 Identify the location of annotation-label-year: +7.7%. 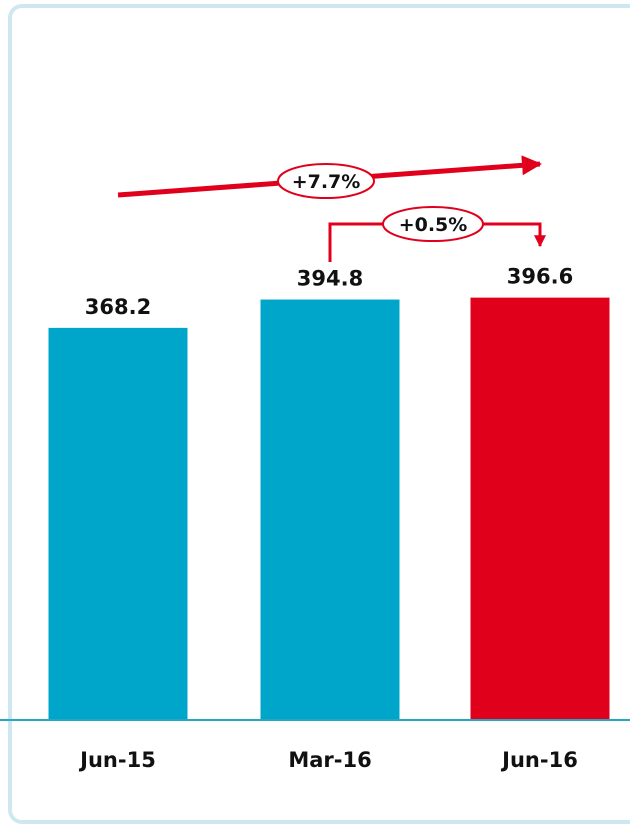
(326, 182).